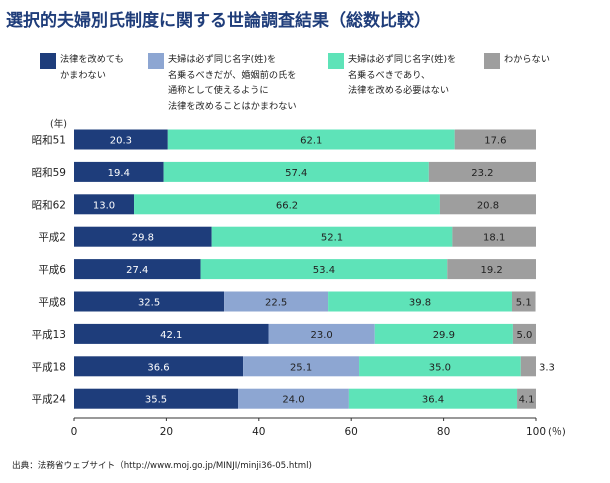 This screenshot has width=610, height=483. I want to click on data-label: 23.2, so click(482, 173).